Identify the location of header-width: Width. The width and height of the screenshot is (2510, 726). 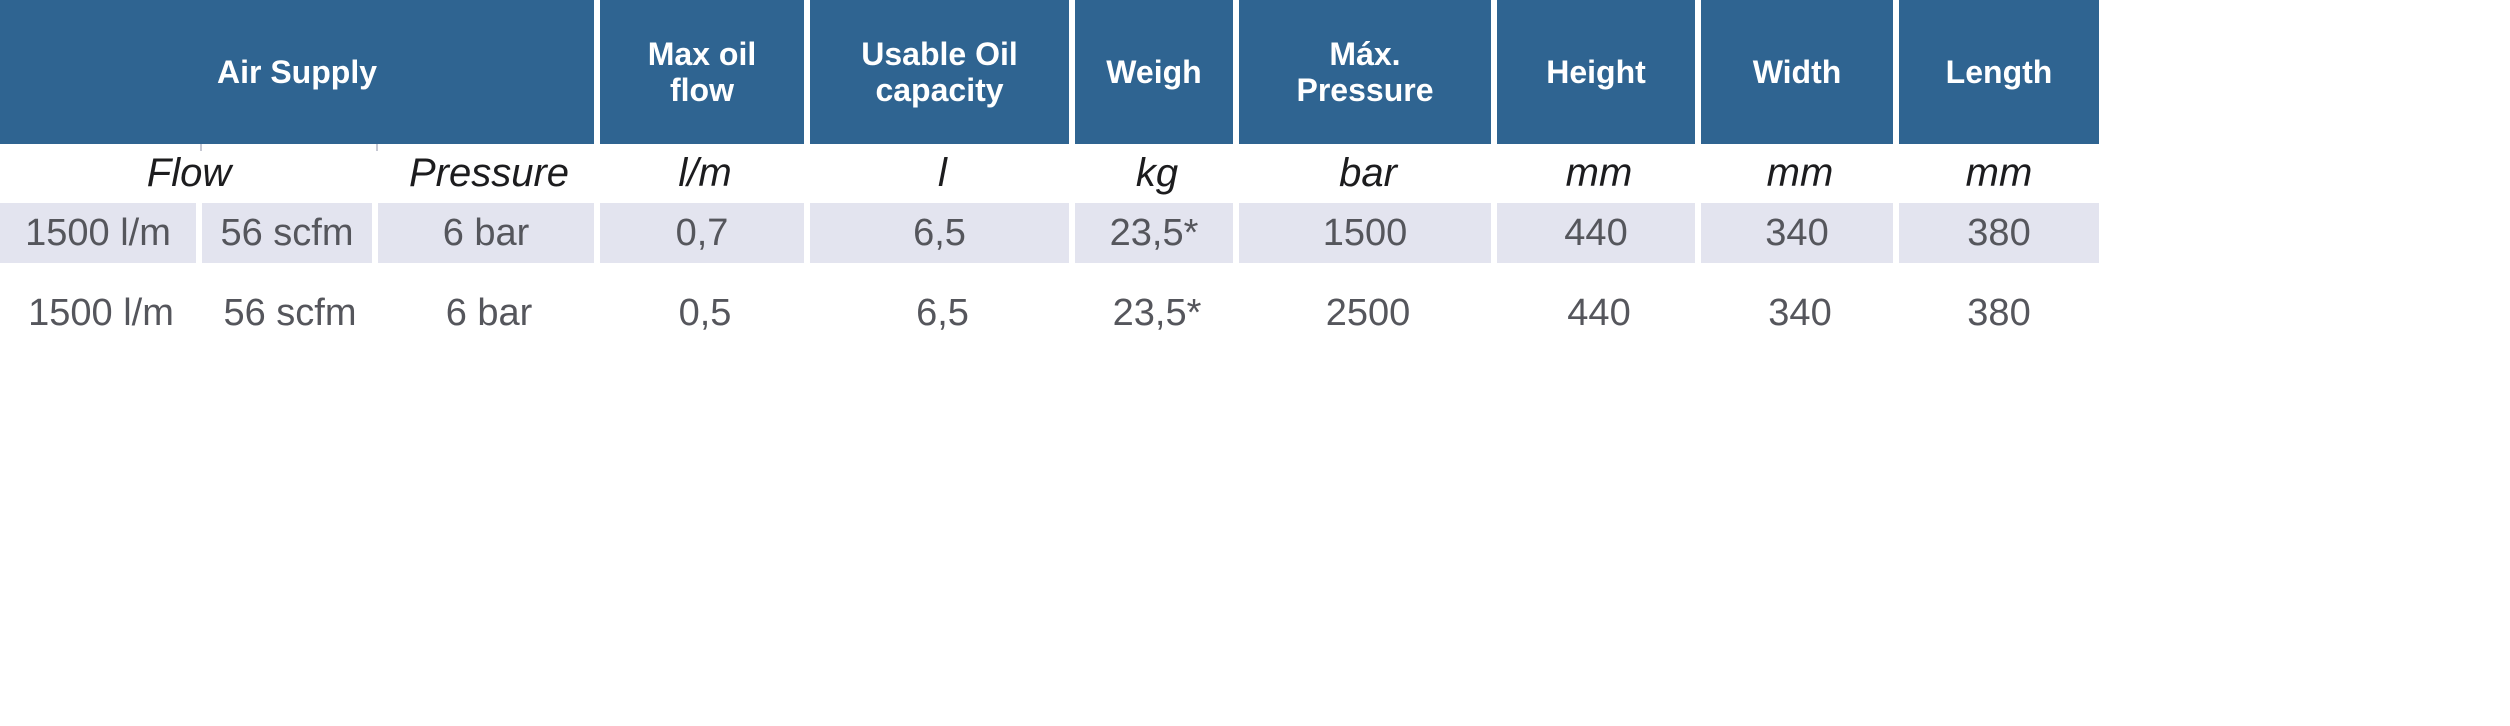
(1800, 72).